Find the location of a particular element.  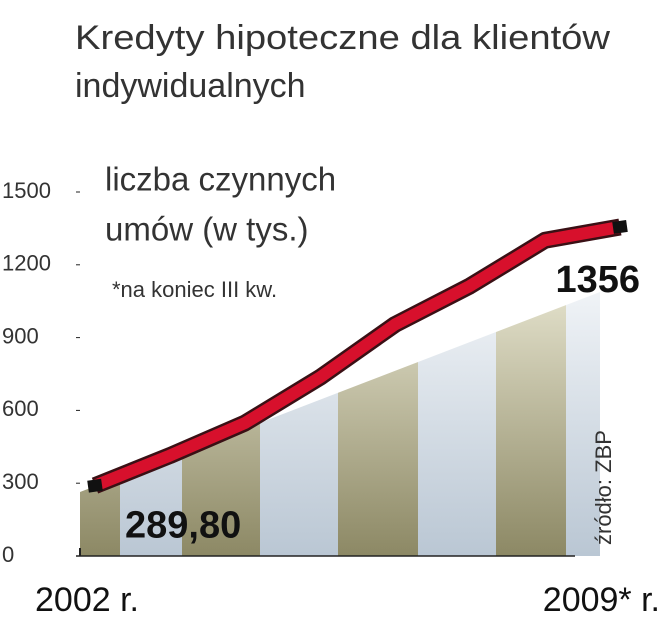

y-tick-label: 0 is located at coordinates (8, 554).